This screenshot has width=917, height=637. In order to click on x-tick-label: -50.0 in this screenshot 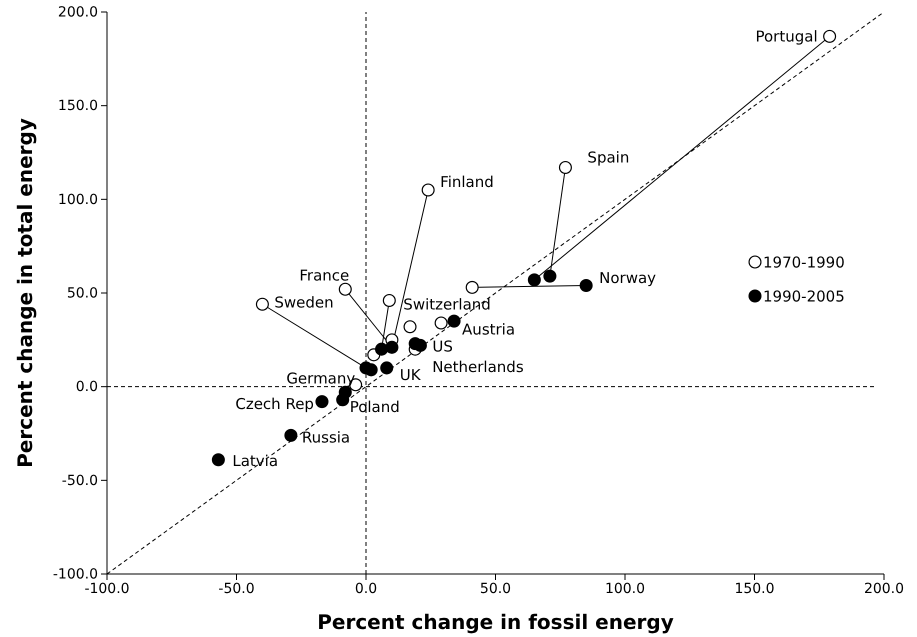, I will do `click(236, 588)`.